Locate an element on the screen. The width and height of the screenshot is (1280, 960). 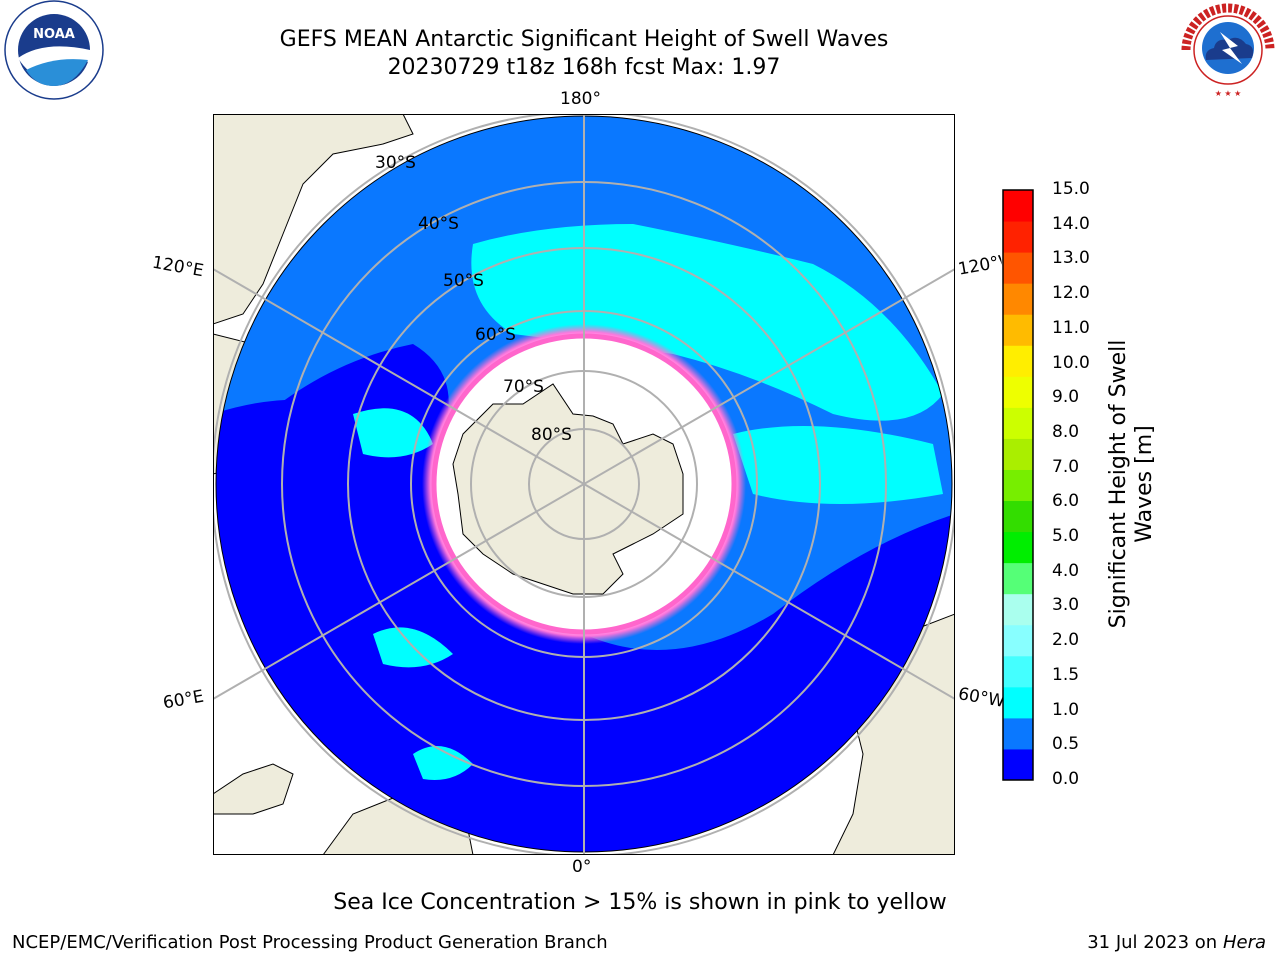
colorbar-tick-label: 11.0 is located at coordinates (1071, 327).